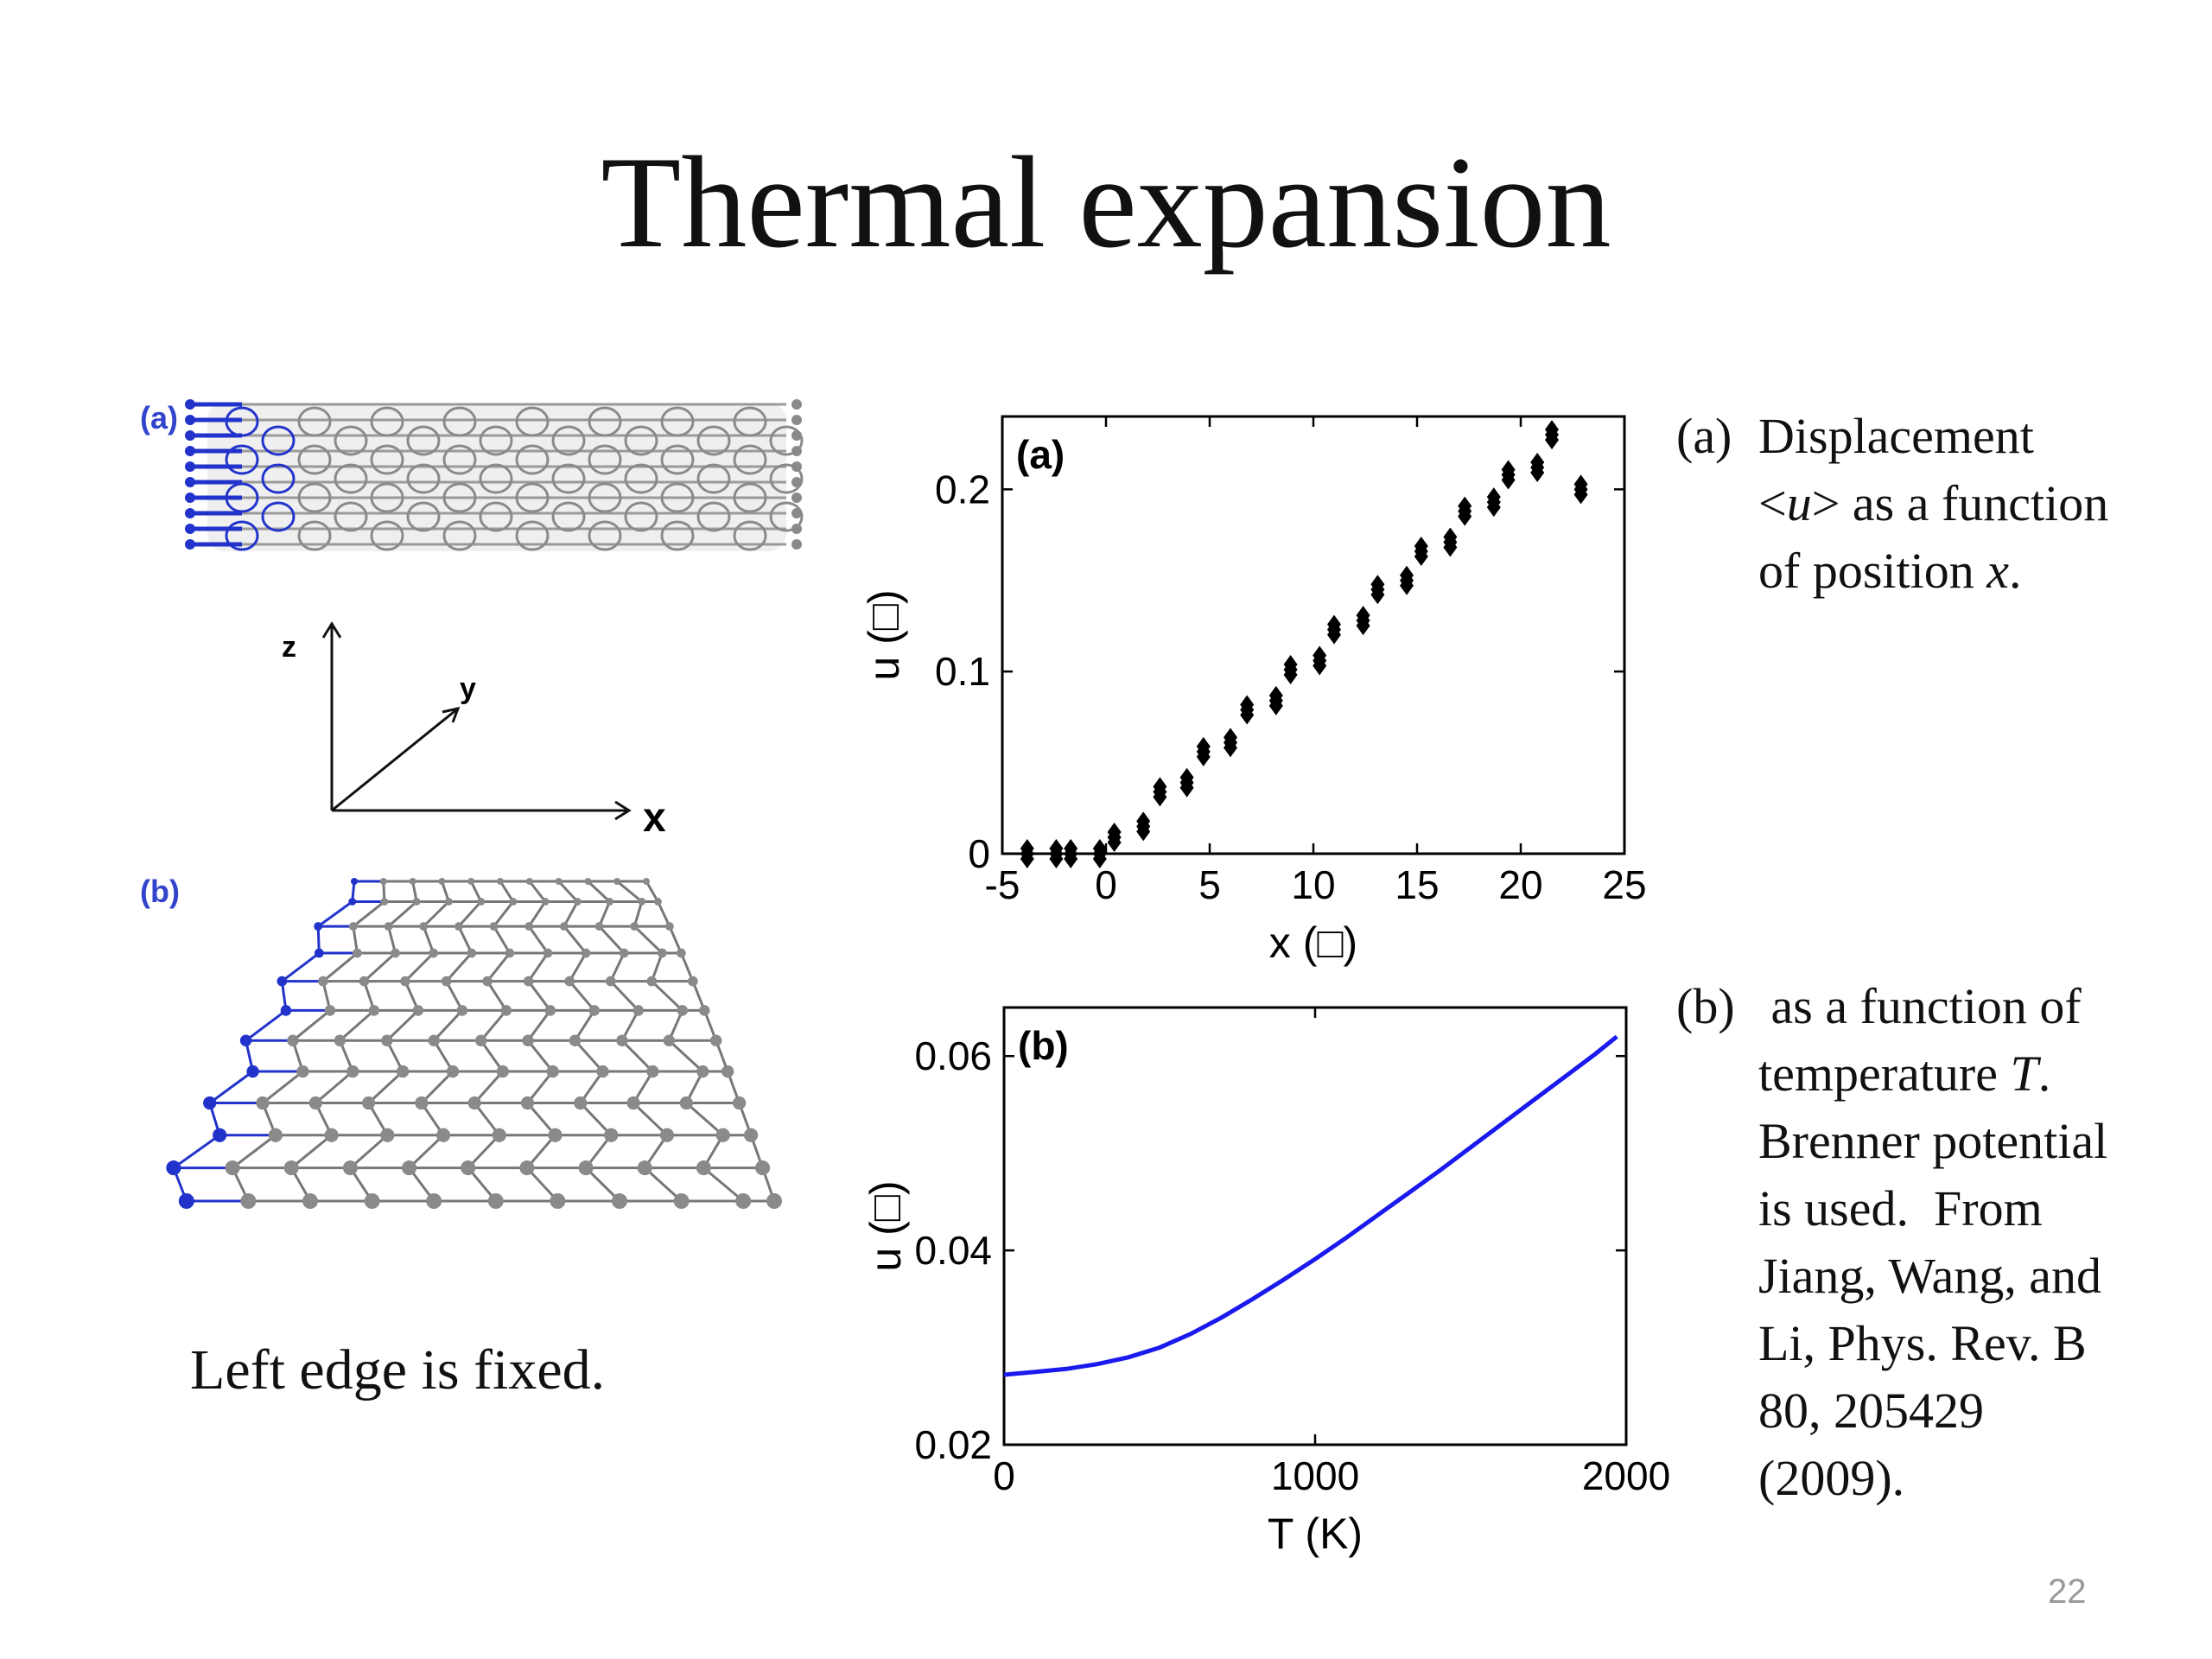 This screenshot has height=1659, width=2212. Describe the element at coordinates (1933, 503) in the screenshot. I see `caption-a-line: <u> as a function` at that location.